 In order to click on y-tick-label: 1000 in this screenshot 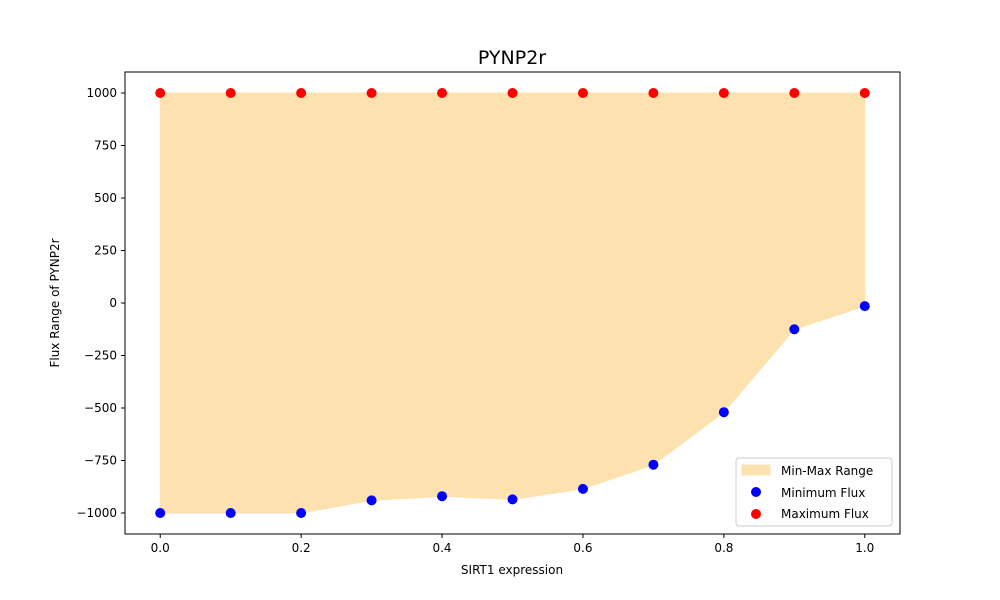, I will do `click(101, 93)`.